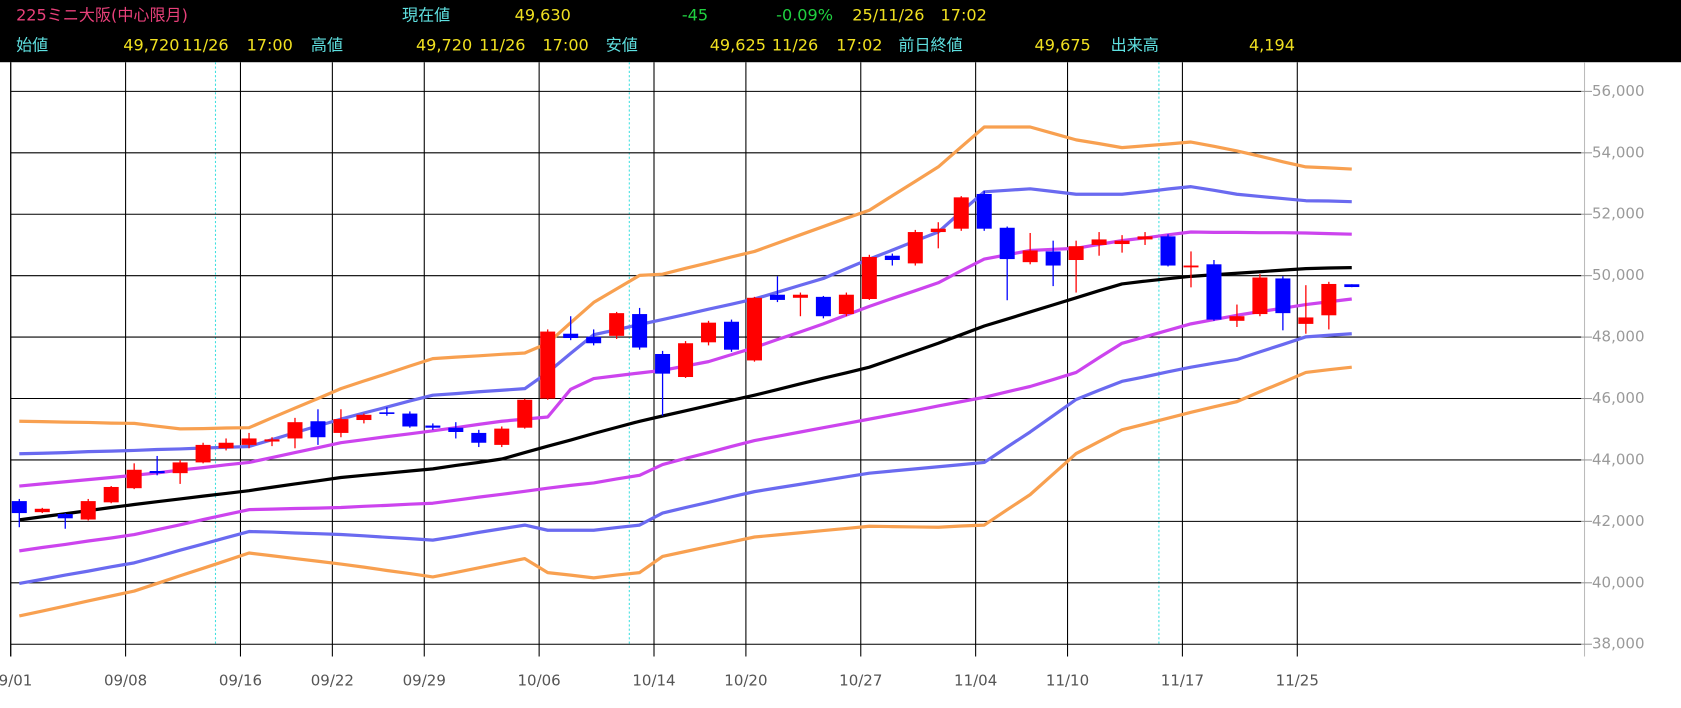 This screenshot has width=1681, height=708. I want to click on low: 49,625, so click(738, 45).